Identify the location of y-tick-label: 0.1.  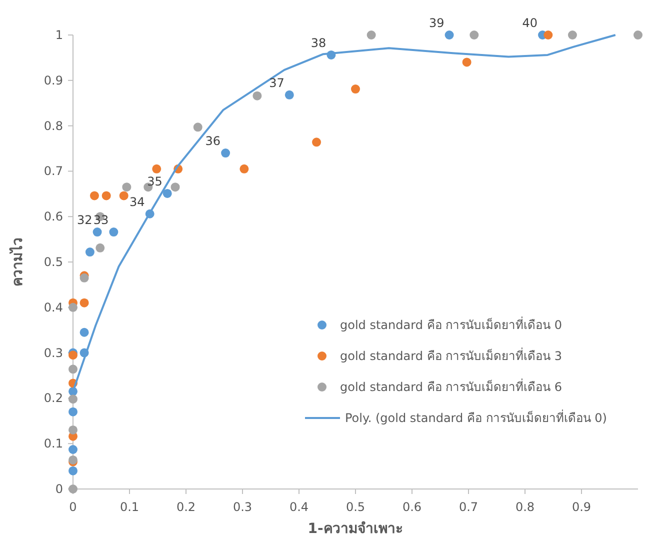
(53, 443).